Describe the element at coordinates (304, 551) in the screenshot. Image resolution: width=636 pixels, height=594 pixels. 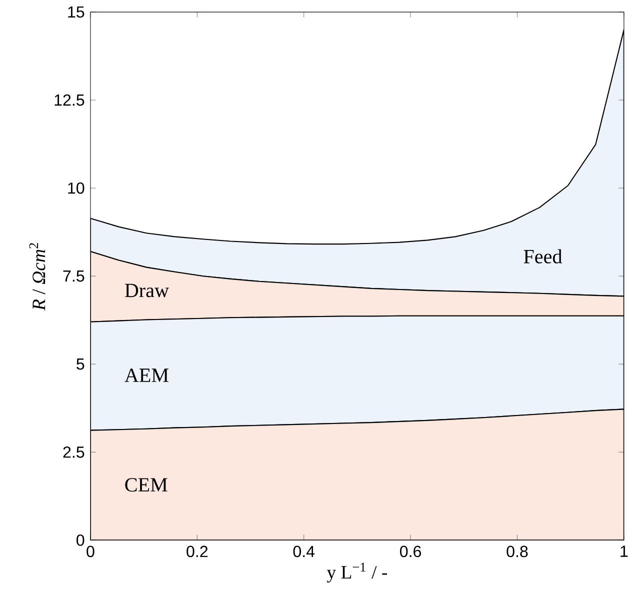
I see `x-tick-label: 0.4` at that location.